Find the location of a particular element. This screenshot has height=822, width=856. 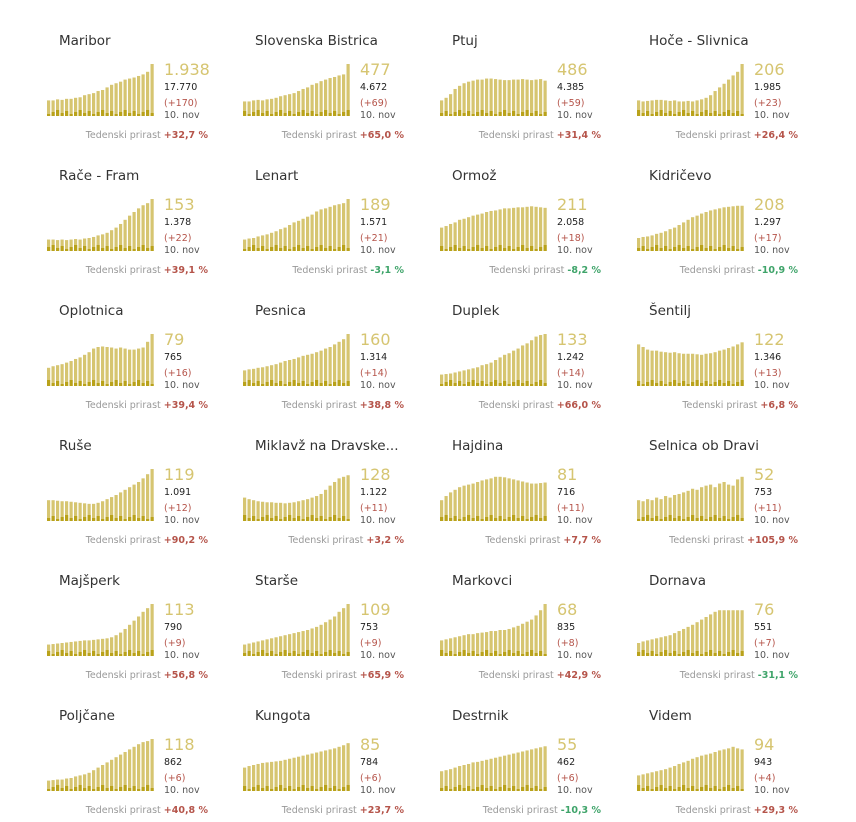

active-cases-value: 113 is located at coordinates (179, 609).